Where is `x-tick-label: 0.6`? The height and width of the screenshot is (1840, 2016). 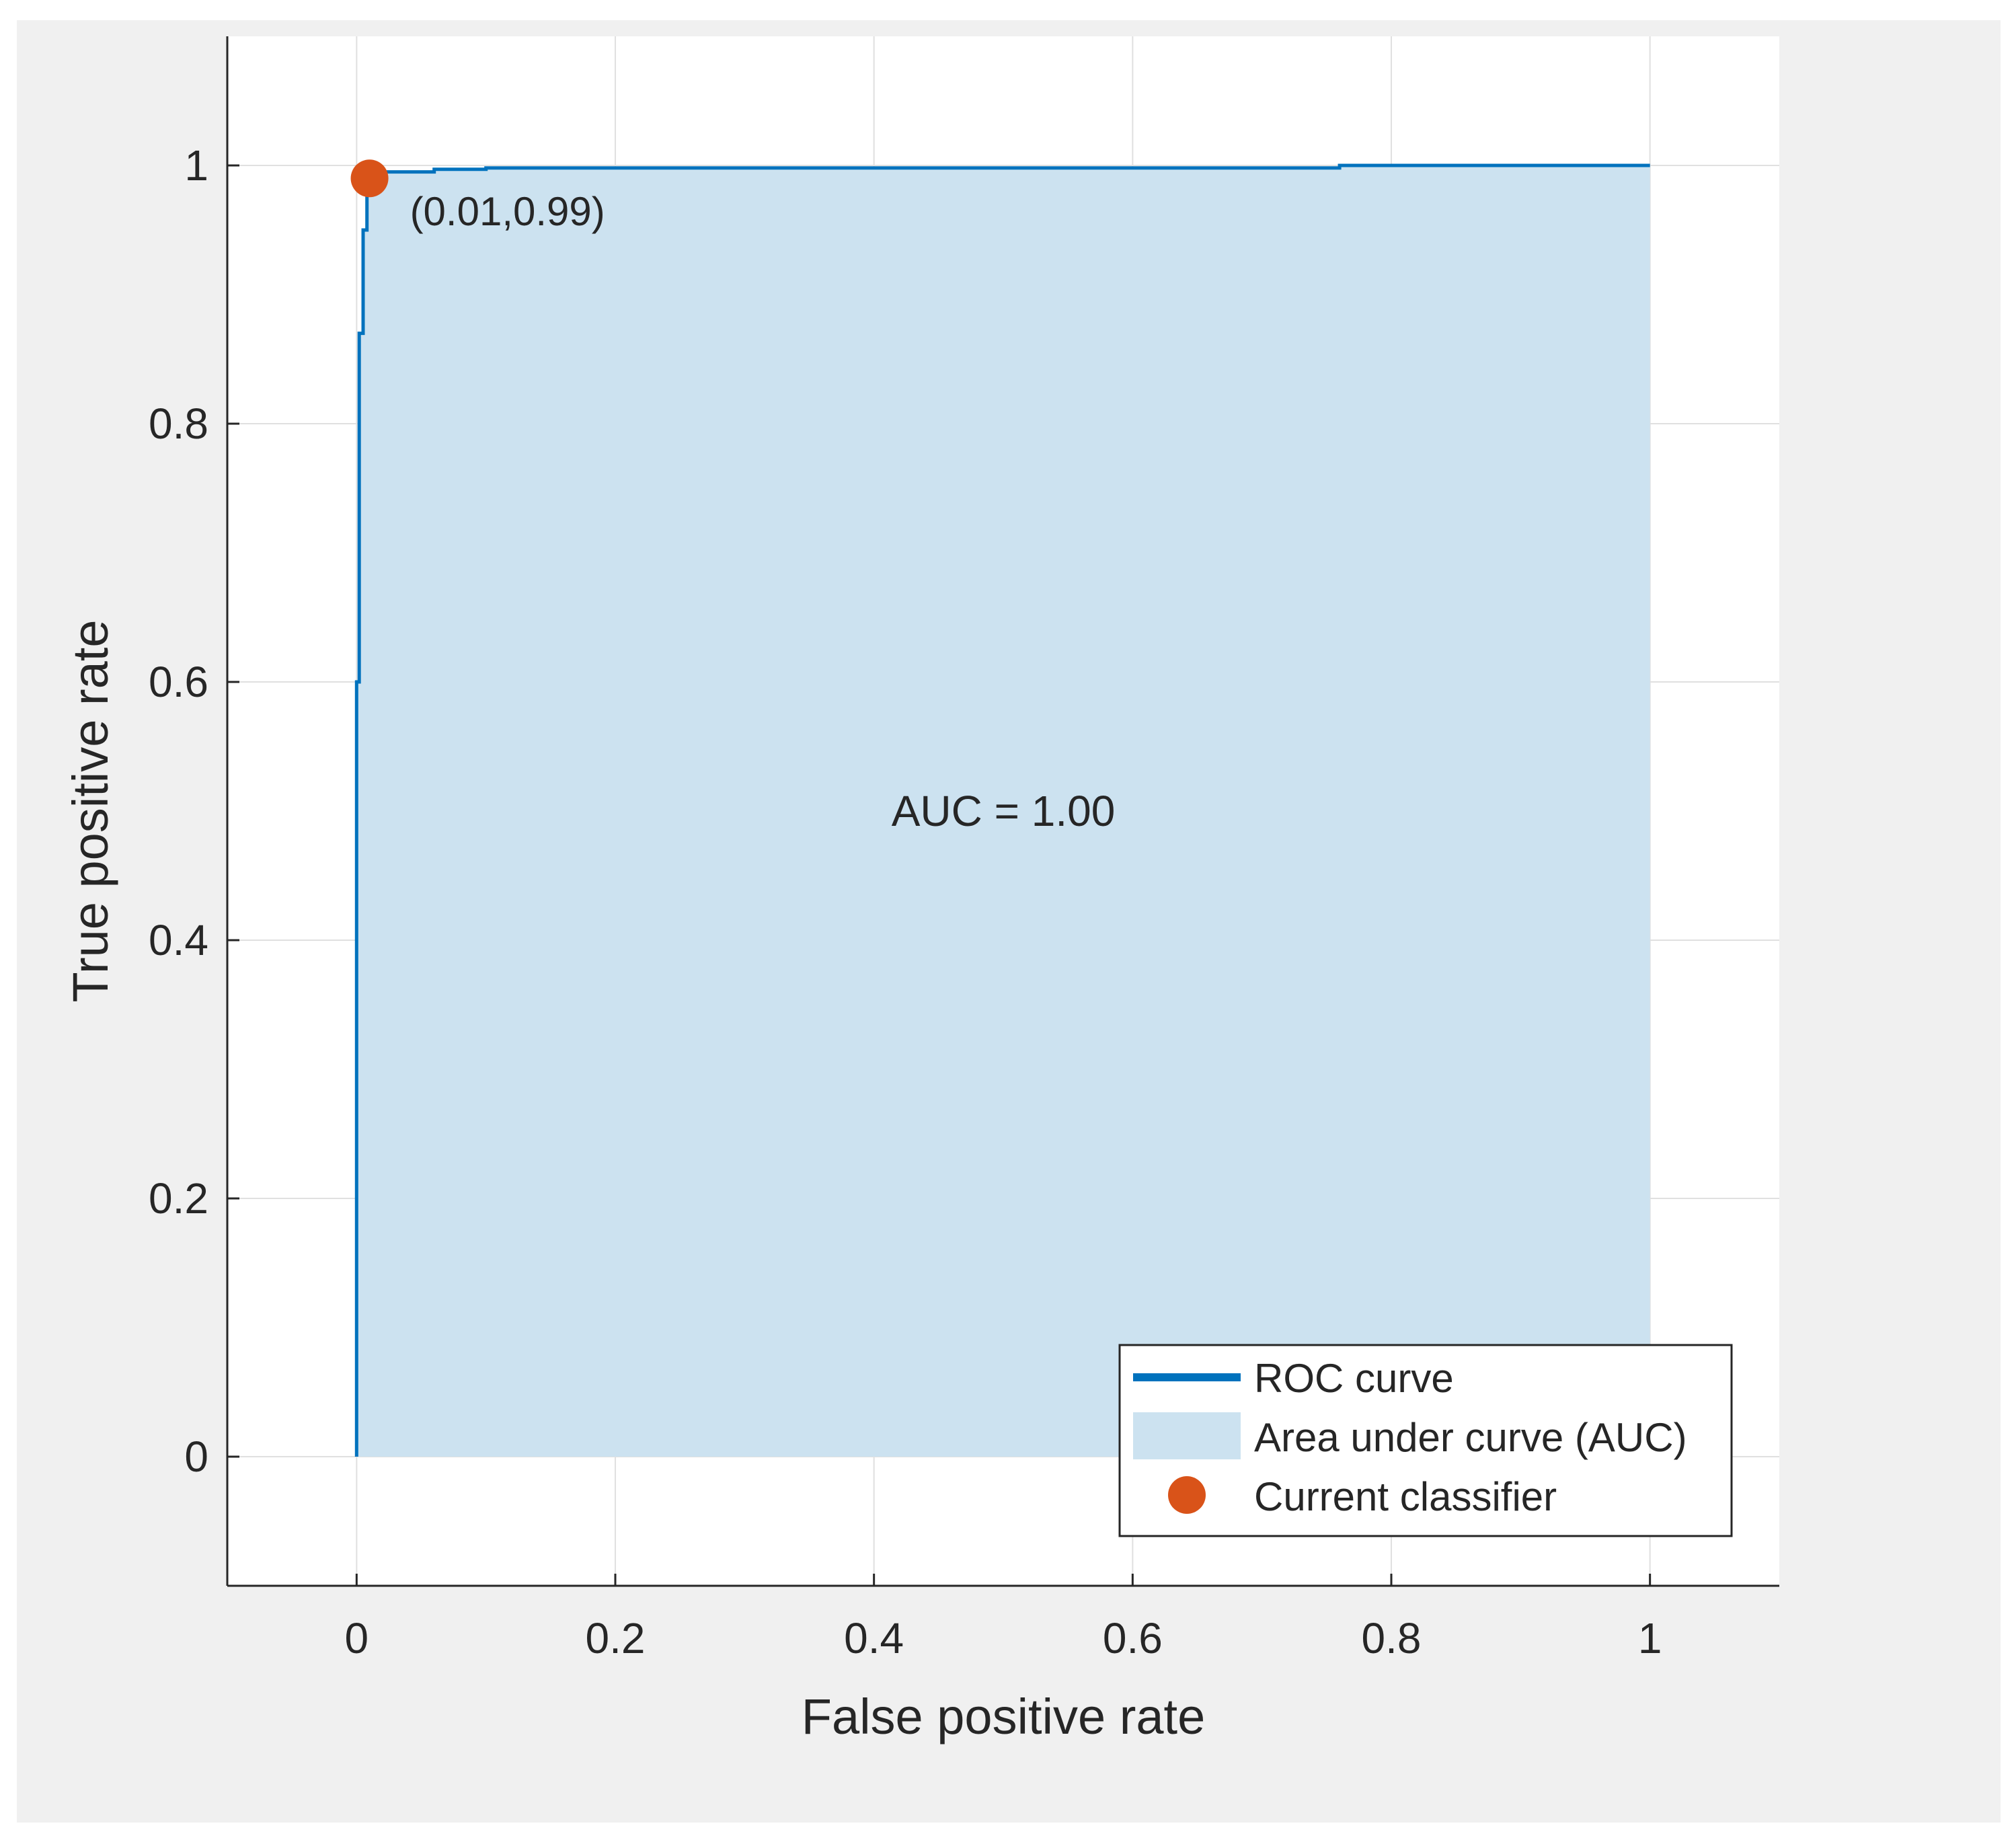 x-tick-label: 0.6 is located at coordinates (1133, 1638).